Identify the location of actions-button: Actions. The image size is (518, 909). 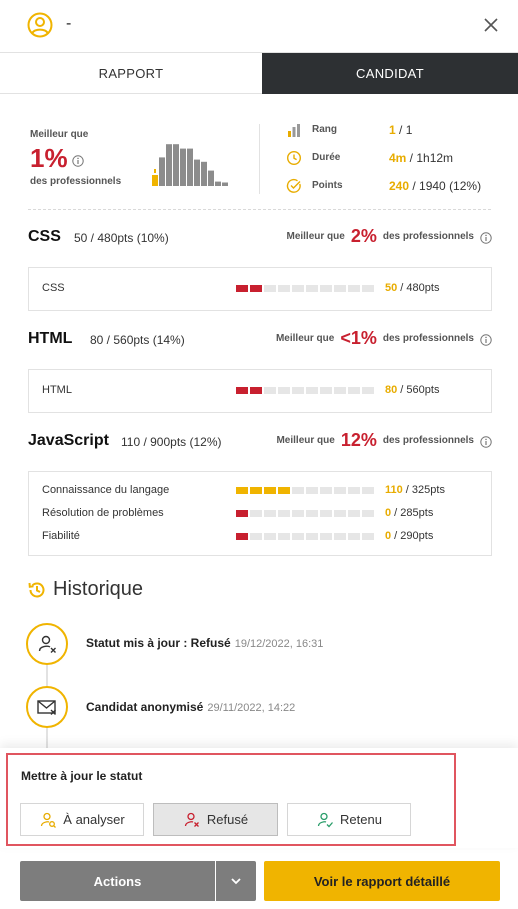
(117, 881).